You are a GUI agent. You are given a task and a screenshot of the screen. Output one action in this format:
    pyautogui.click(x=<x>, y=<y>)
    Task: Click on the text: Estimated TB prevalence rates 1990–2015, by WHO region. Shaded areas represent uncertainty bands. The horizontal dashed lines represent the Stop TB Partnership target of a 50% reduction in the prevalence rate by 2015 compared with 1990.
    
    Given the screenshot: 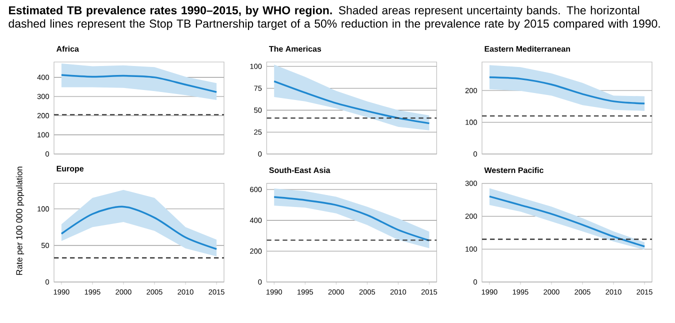 What is the action you would take?
    pyautogui.click(x=334, y=18)
    